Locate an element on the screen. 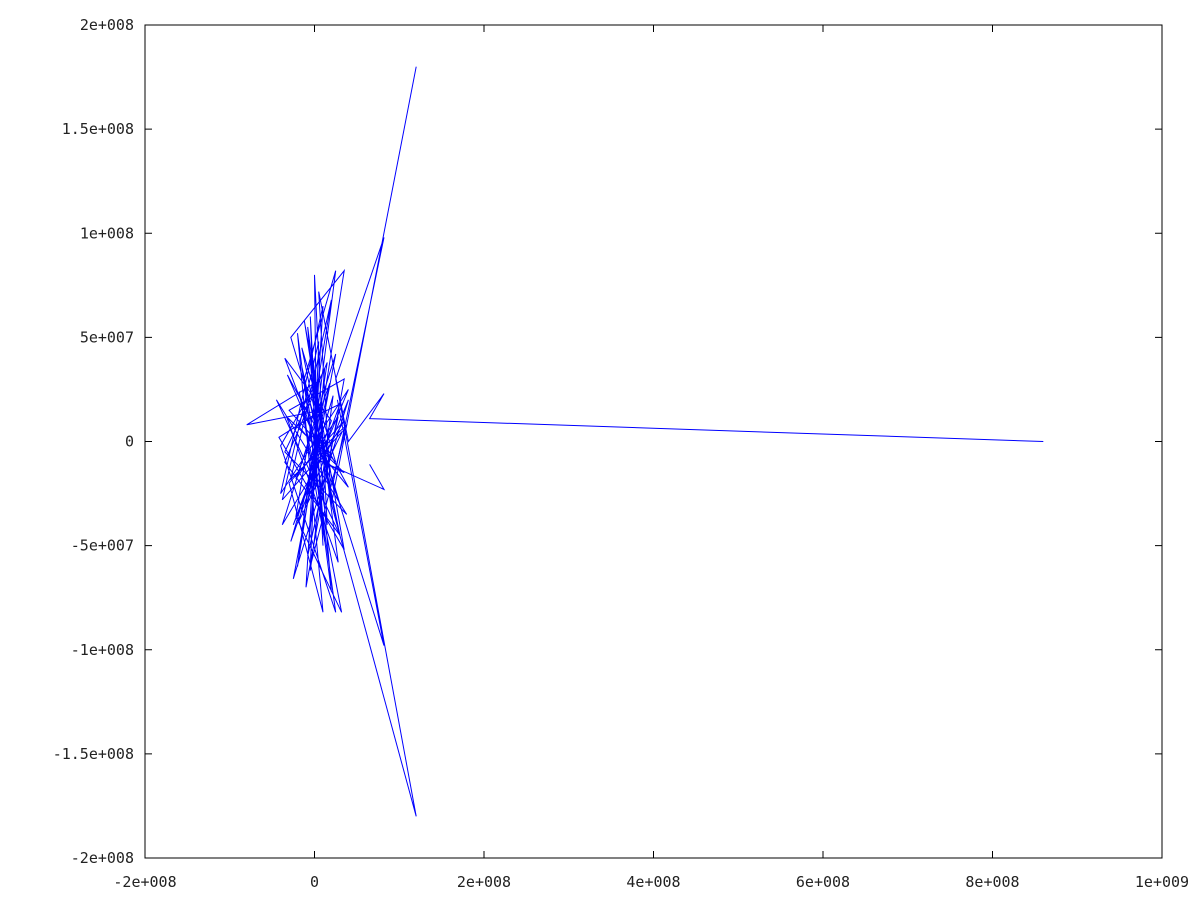  x-tick-label: 4e+008 is located at coordinates (653, 882).